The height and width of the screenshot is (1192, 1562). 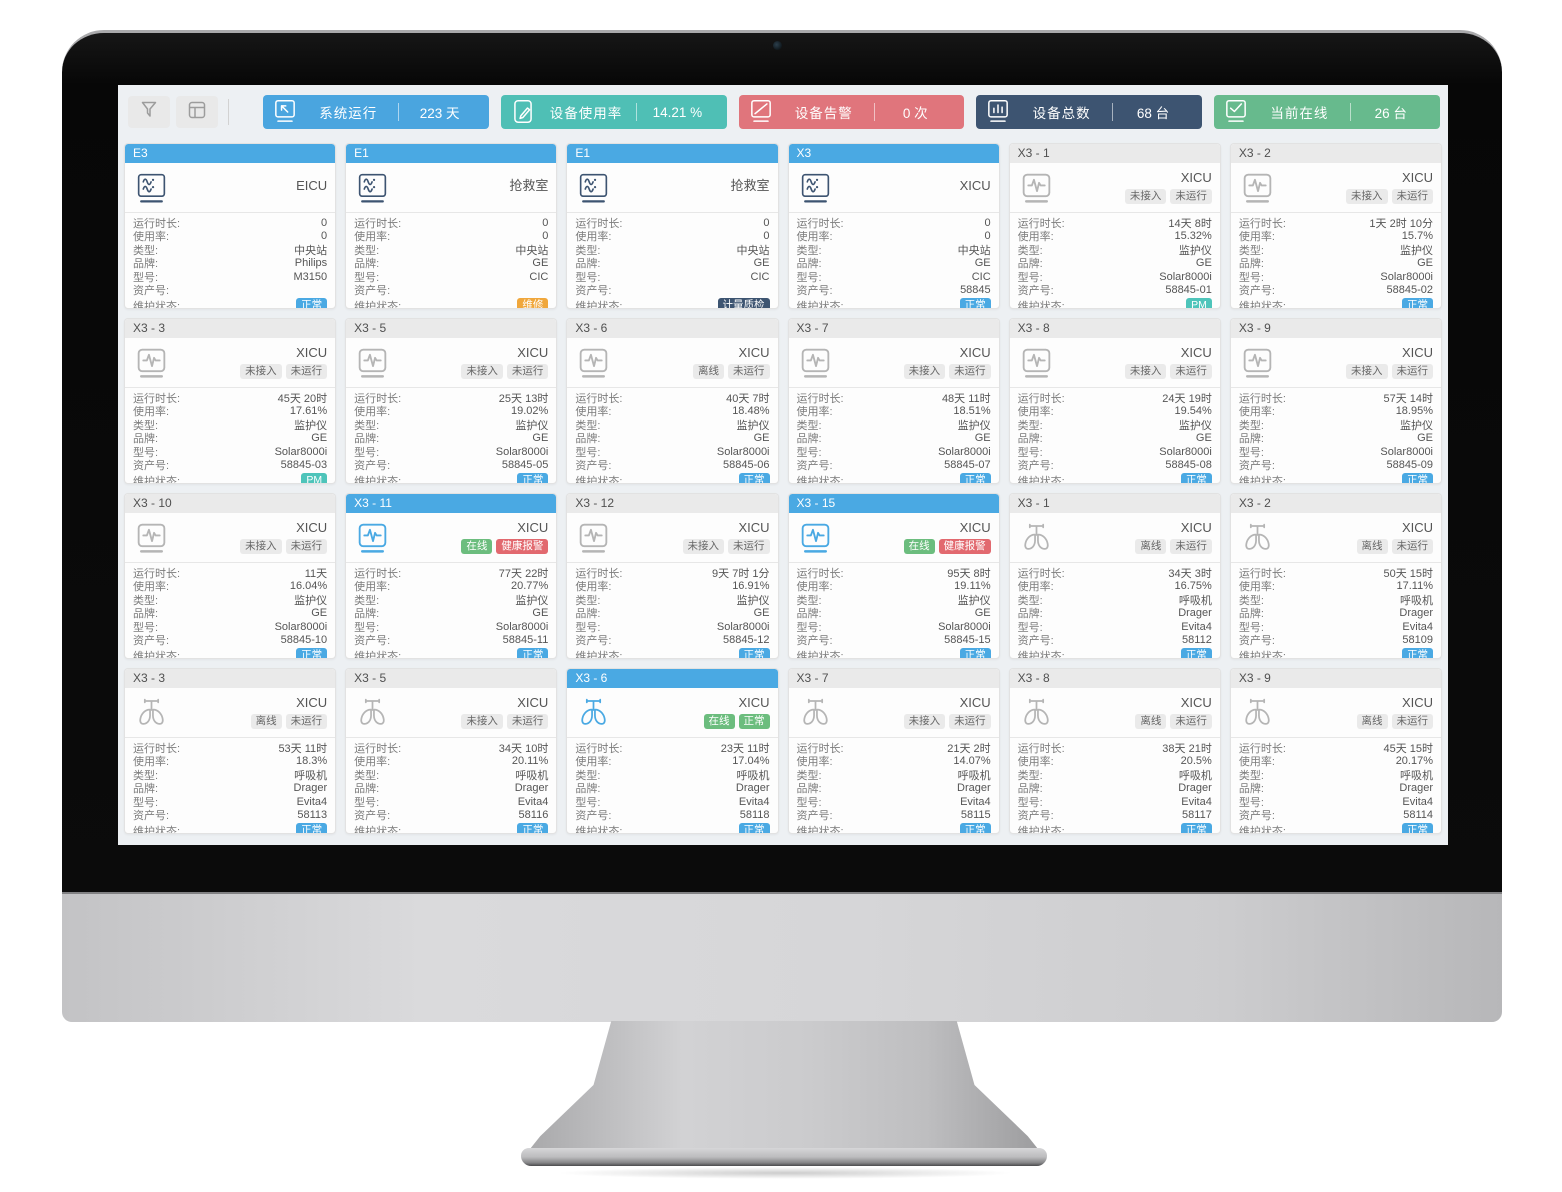 What do you see at coordinates (672, 678) in the screenshot?
I see `device-id: X3 - 6` at bounding box center [672, 678].